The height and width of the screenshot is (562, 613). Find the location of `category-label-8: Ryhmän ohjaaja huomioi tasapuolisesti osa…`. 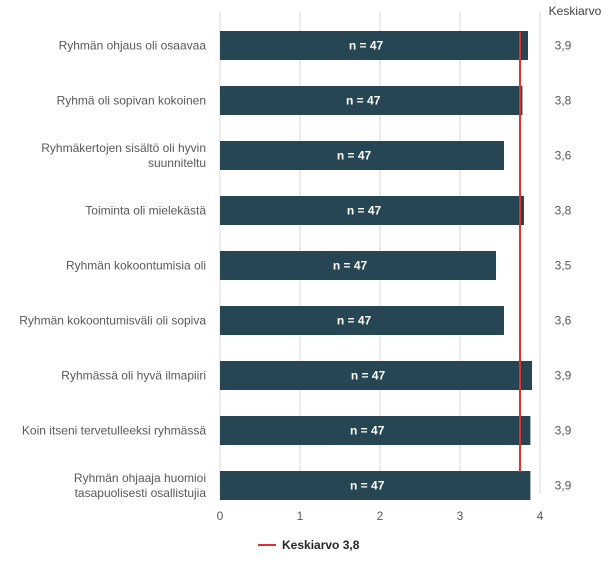

category-label-8: Ryhmän ohjaaja huomioi tasapuolisesti osa… is located at coordinates (140, 485).